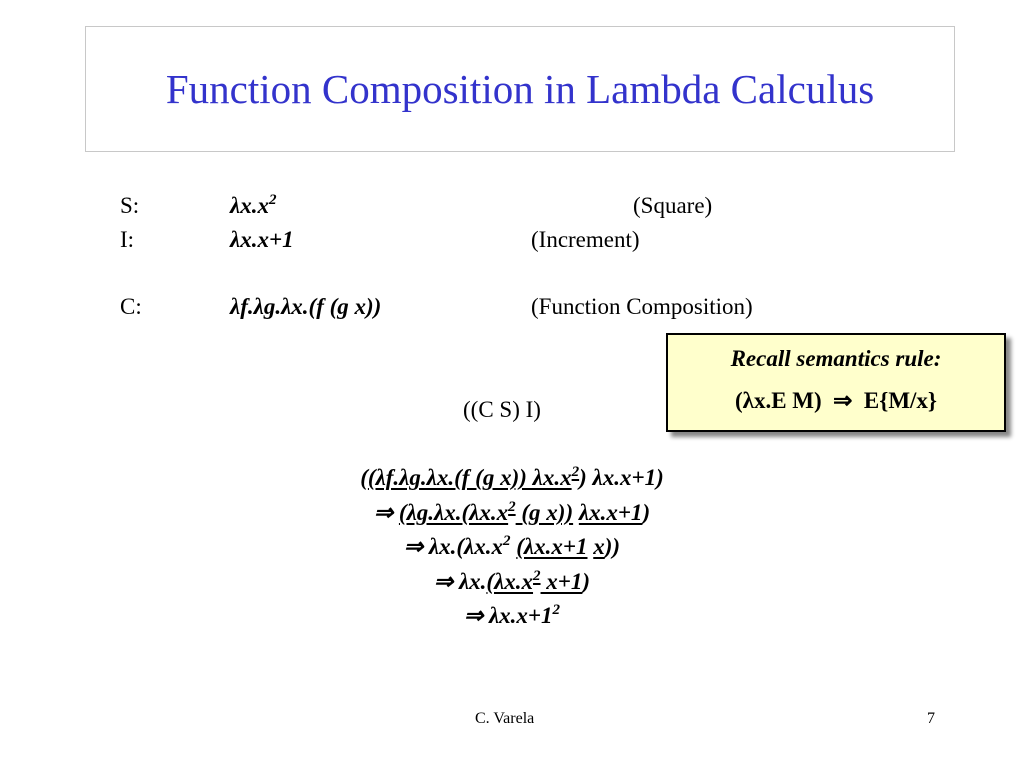 Image resolution: width=1024 pixels, height=768 pixels. What do you see at coordinates (585, 239) in the screenshot?
I see `def-note: (Increment)` at bounding box center [585, 239].